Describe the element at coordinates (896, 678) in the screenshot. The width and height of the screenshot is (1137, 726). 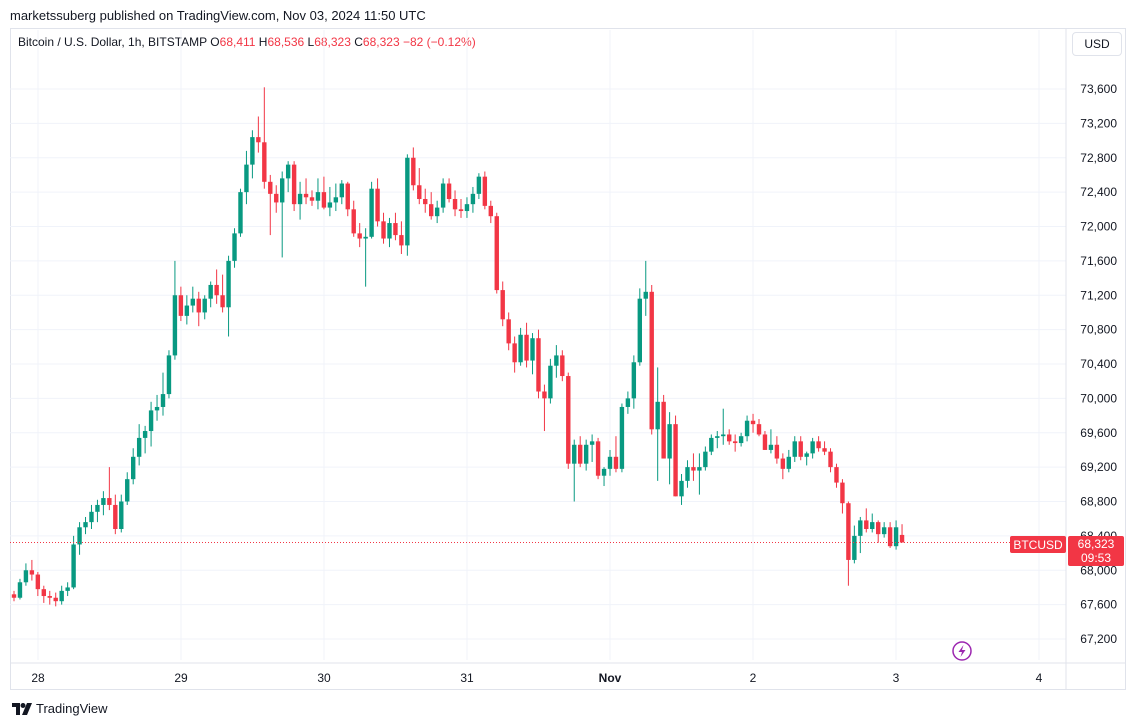
I see `time-tick-label: 3` at that location.